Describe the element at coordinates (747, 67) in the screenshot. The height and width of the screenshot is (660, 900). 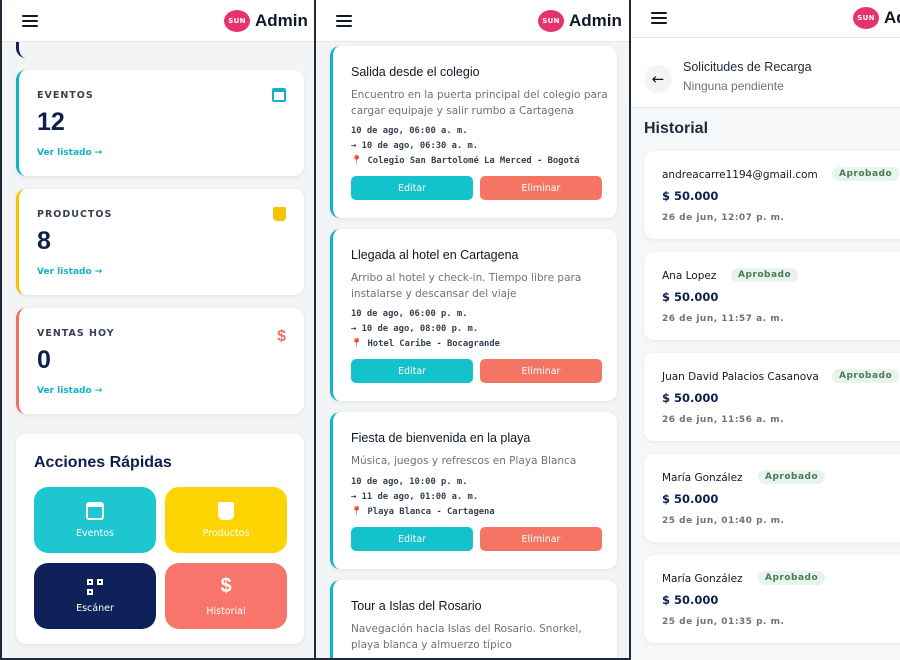
I see `recharge-requests-title: Solicitudes de Recarga` at that location.